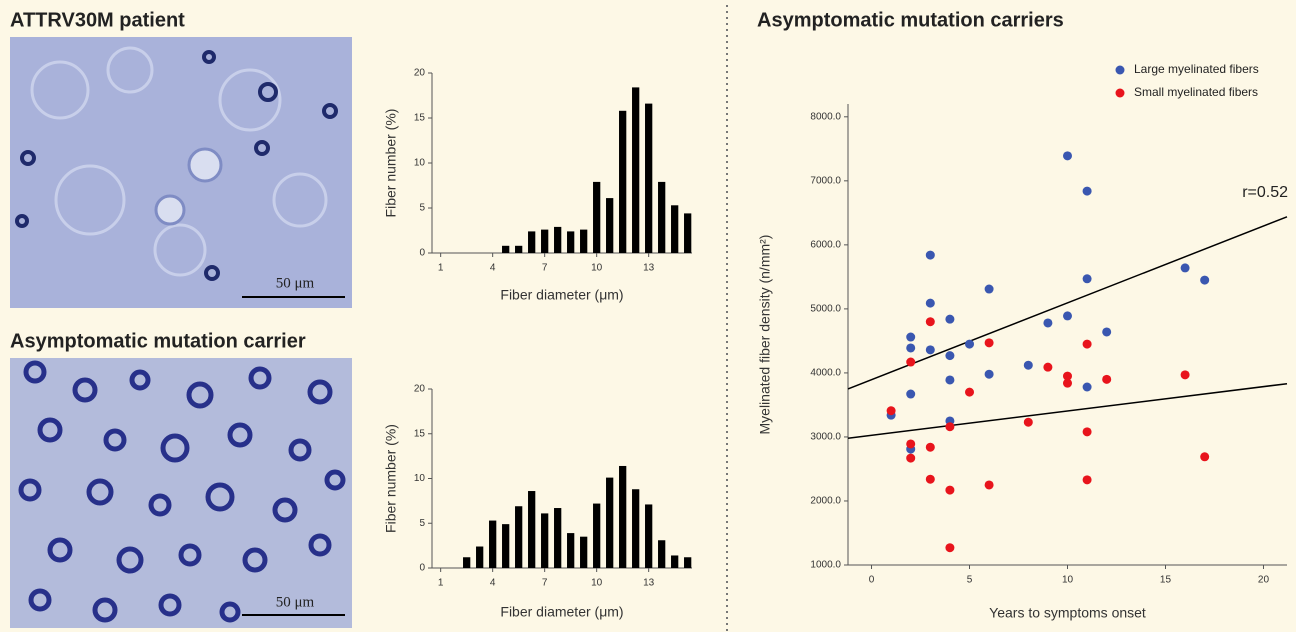 This screenshot has height=632, width=1296. What do you see at coordinates (649, 583) in the screenshot?
I see `x-tick-label: 13` at bounding box center [649, 583].